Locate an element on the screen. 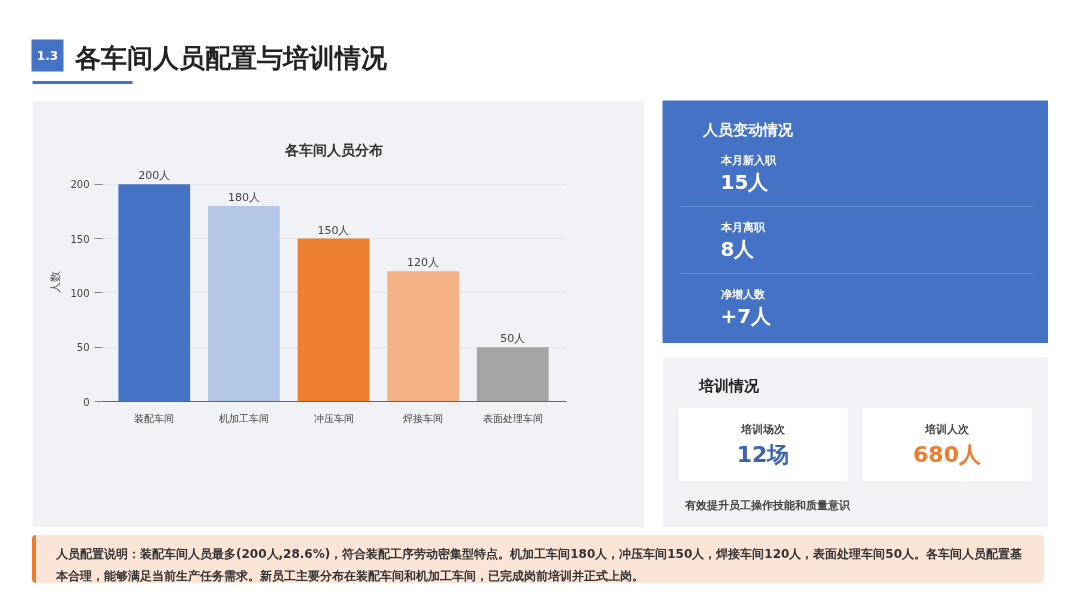 This screenshot has height=608, width=1080. text: 培训人次 is located at coordinates (947, 429).